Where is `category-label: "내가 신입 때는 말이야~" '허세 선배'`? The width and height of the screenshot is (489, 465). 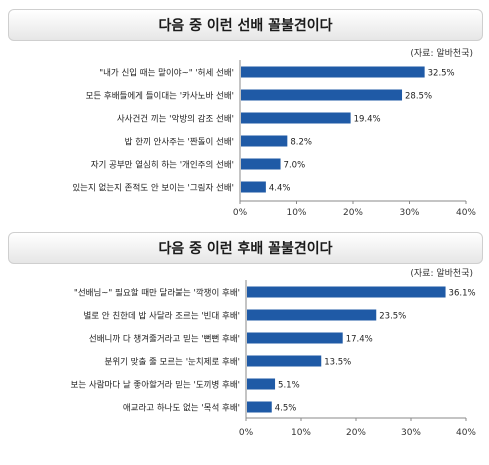 category-label: "내가 신입 때는 말이야~" '허세 선배' is located at coordinates (166, 73).